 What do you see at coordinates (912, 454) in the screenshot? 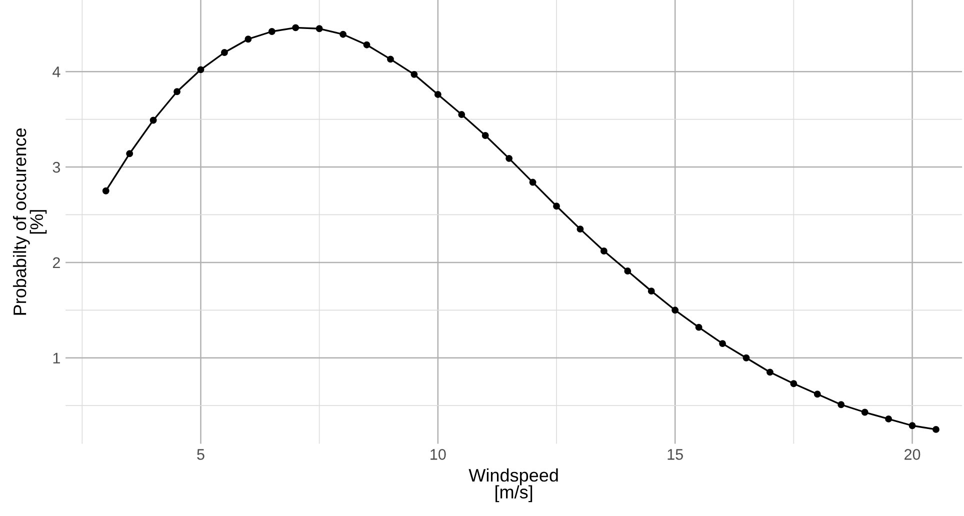
I see `x-tick-label: 20` at bounding box center [912, 454].